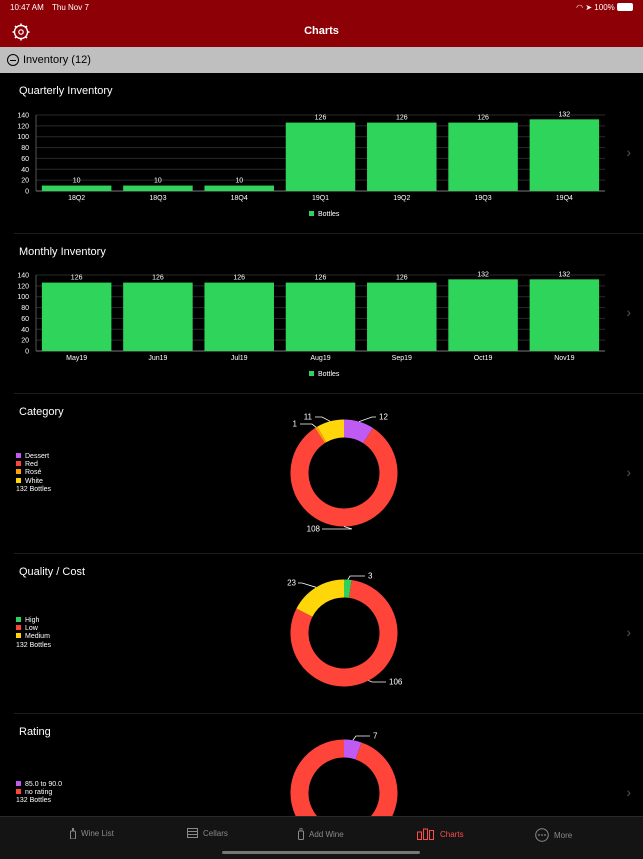 The width and height of the screenshot is (643, 859). I want to click on x-tick-label: Aug19, so click(320, 358).